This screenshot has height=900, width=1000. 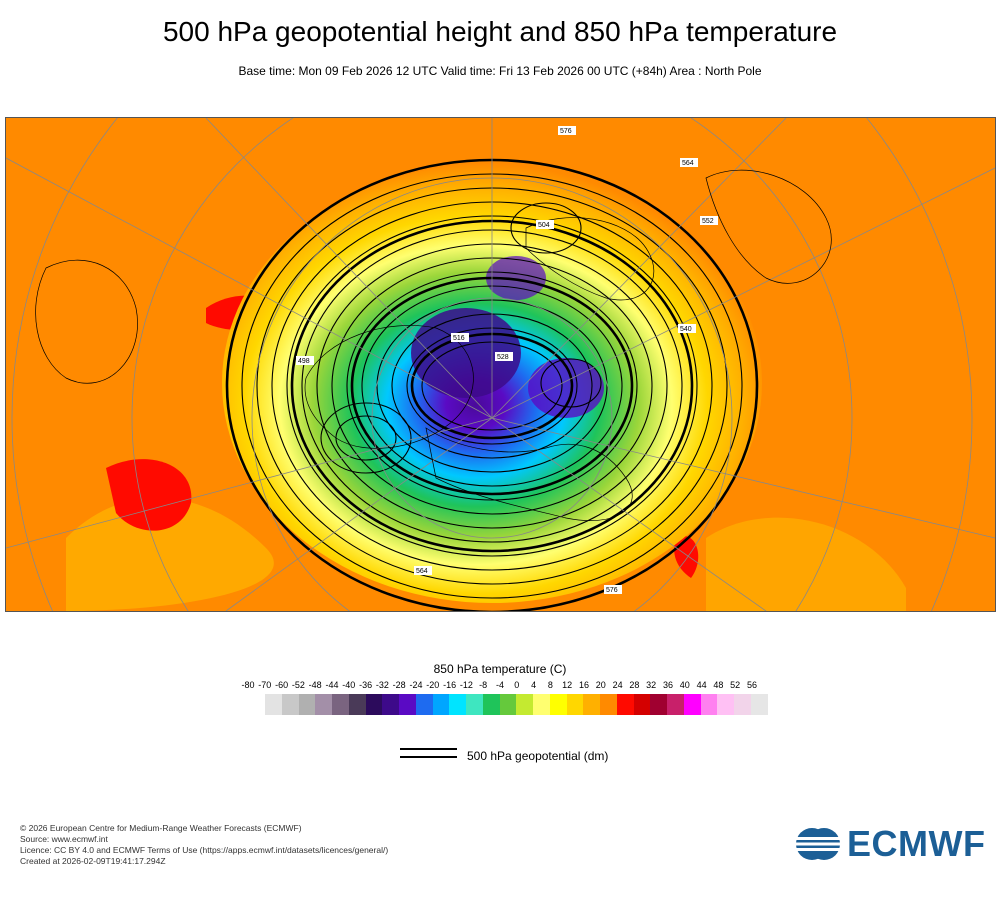 What do you see at coordinates (399, 685) in the screenshot?
I see `colorbar-tick-label: -28` at bounding box center [399, 685].